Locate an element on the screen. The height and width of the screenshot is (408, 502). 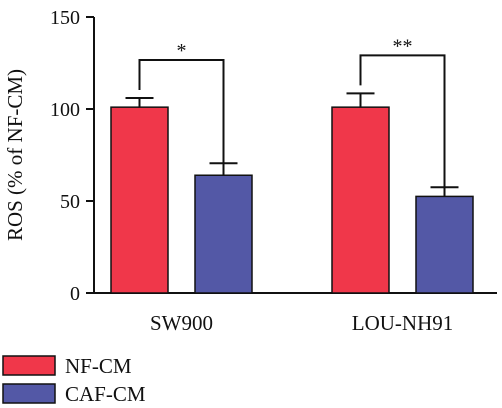
legend: NF-CM CAF-CM is located at coordinates (74, 380).